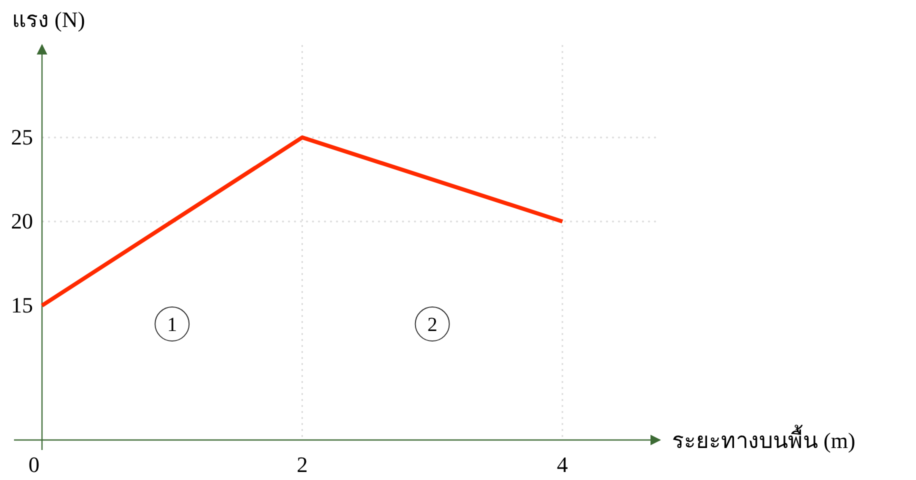  Describe the element at coordinates (34, 464) in the screenshot. I see `x-tick-label: 0` at that location.